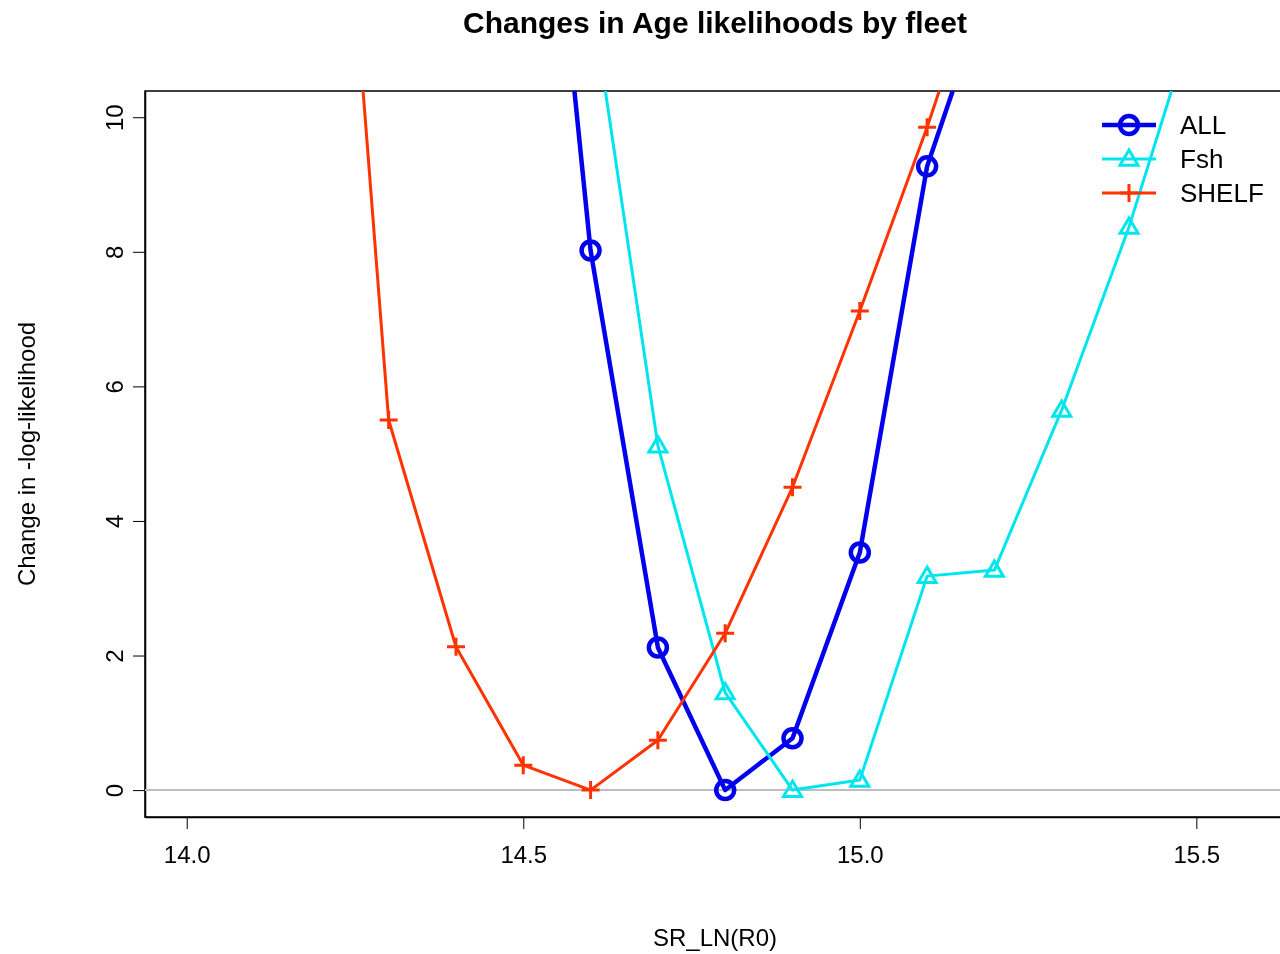  I want to click on x-tick-label: 15.5, so click(1197, 855).